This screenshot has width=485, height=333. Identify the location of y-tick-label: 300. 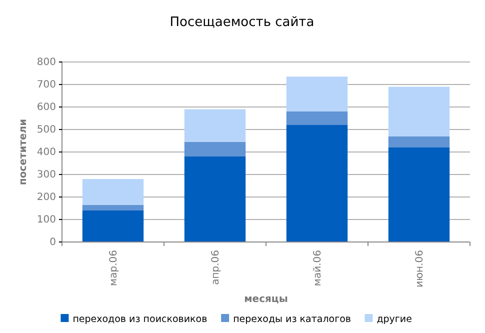
(46, 175).